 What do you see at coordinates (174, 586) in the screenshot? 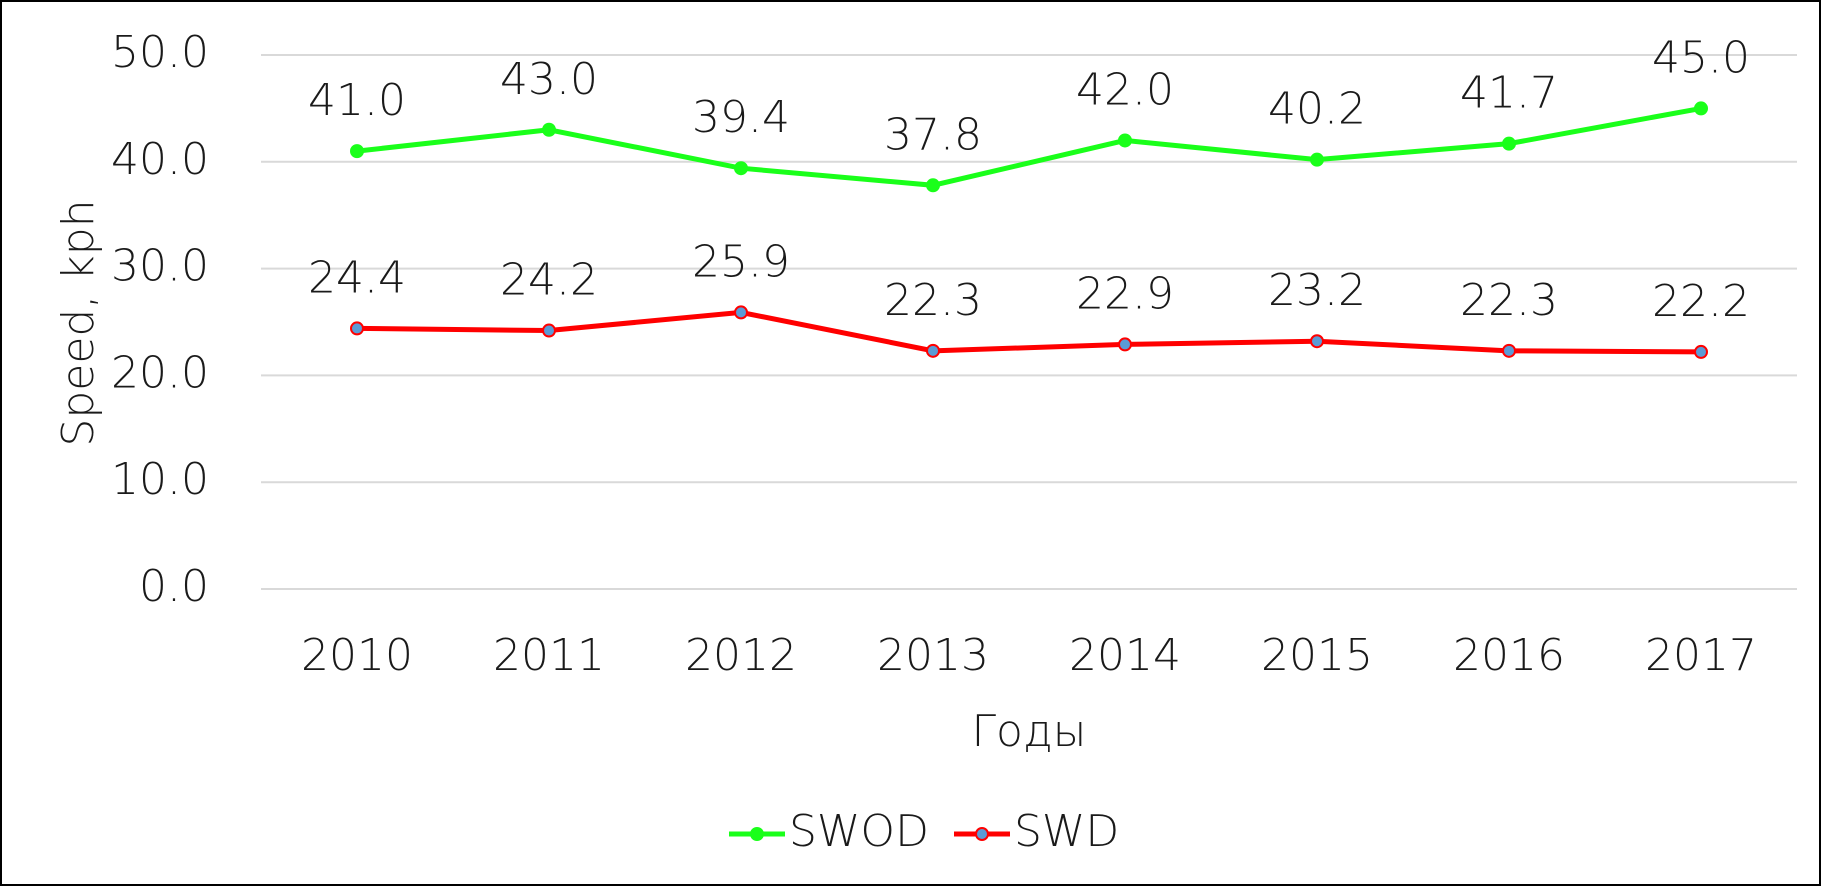
I see `y-tick-label: 0.0` at bounding box center [174, 586].